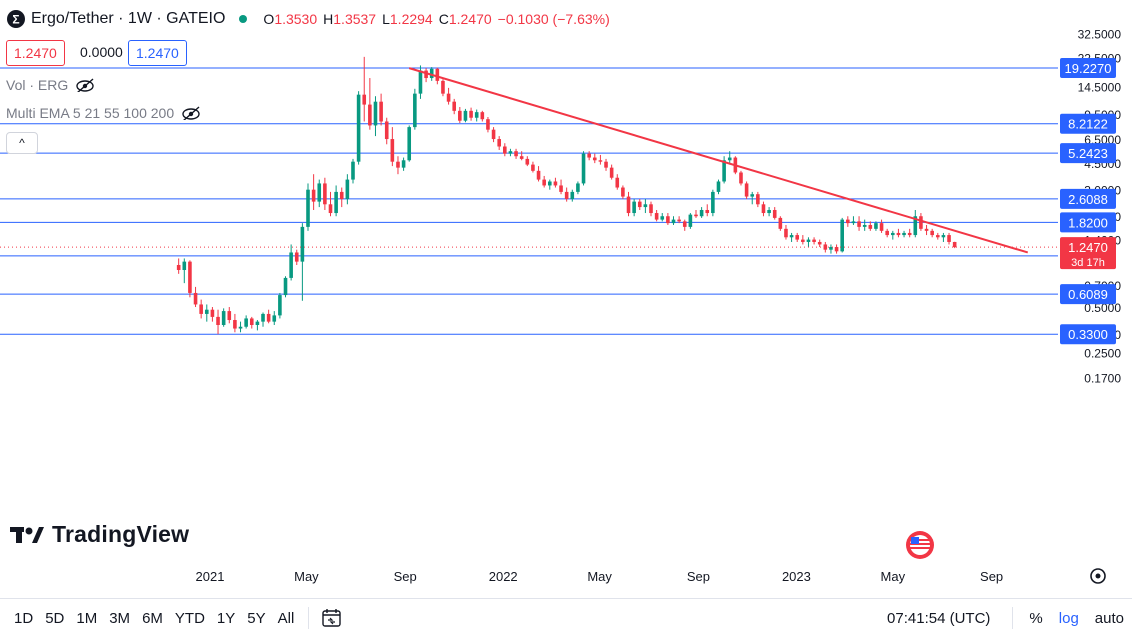 This screenshot has height=637, width=1132. What do you see at coordinates (309, 618) in the screenshot?
I see `toolbar-separator` at bounding box center [309, 618].